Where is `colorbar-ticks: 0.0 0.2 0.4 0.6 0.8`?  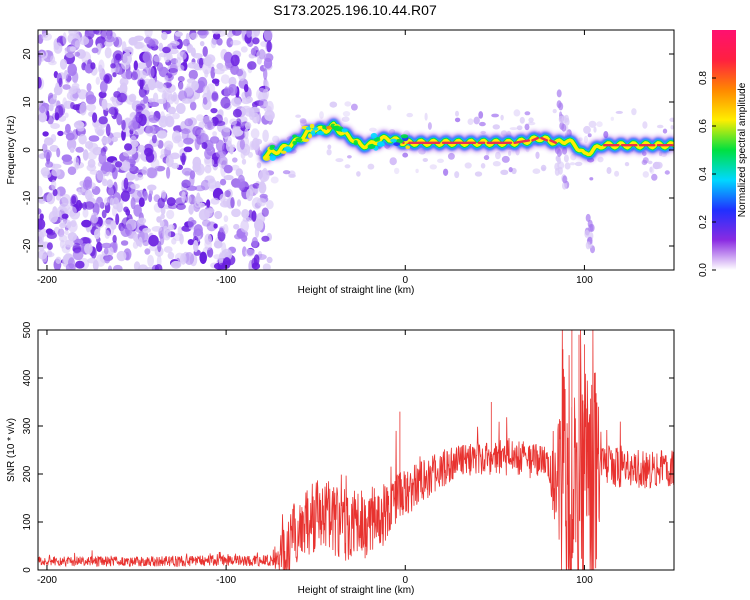
colorbar-ticks: 0.0 0.2 0.4 0.6 0.8 is located at coordinates (707, 174).